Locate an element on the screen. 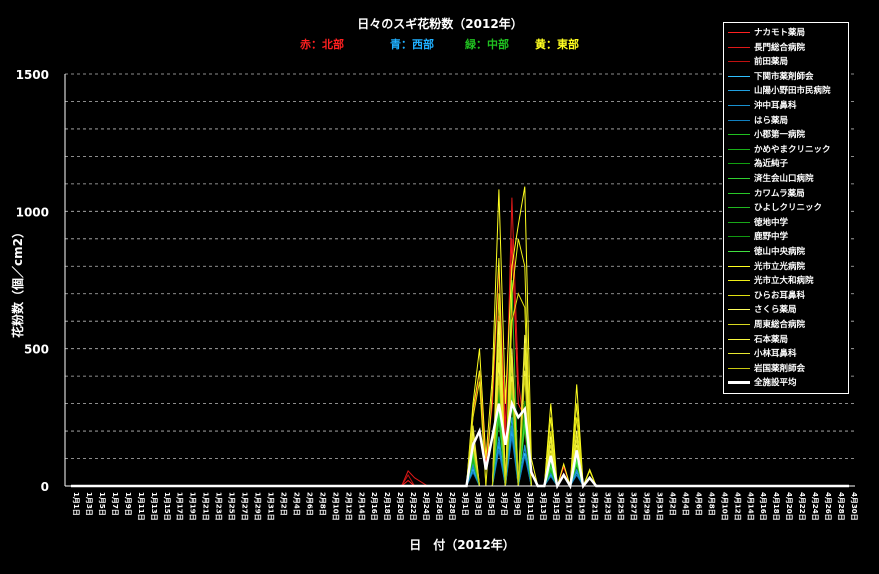 The image size is (879, 574). x-tick-label: 2月2日 is located at coordinates (283, 504).